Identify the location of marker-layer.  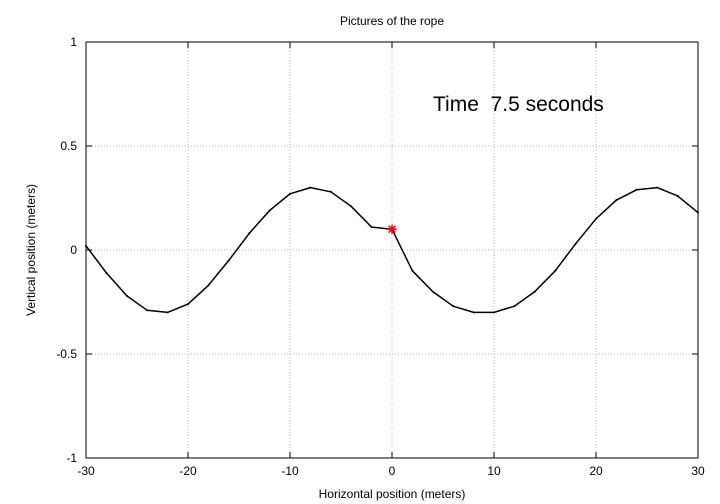
(392, 229).